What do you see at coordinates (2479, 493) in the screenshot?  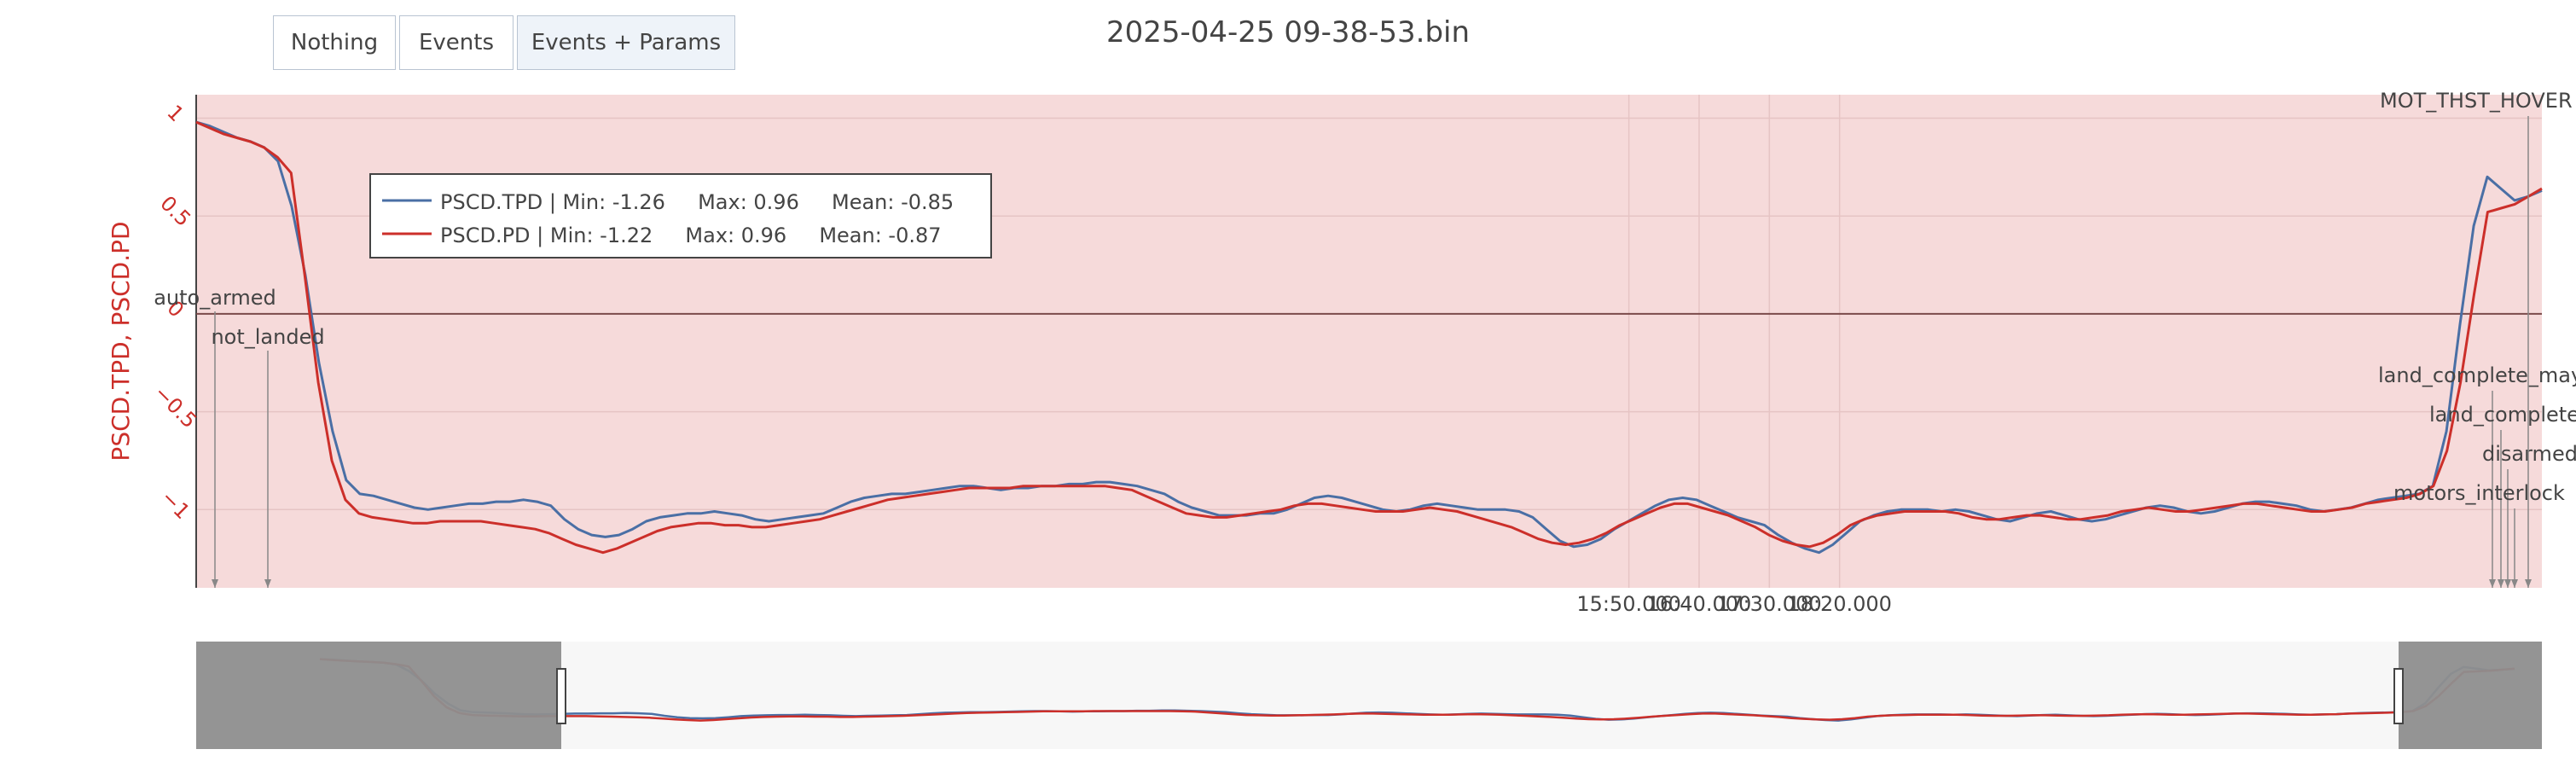 I see `event-label: motors_interlock` at bounding box center [2479, 493].